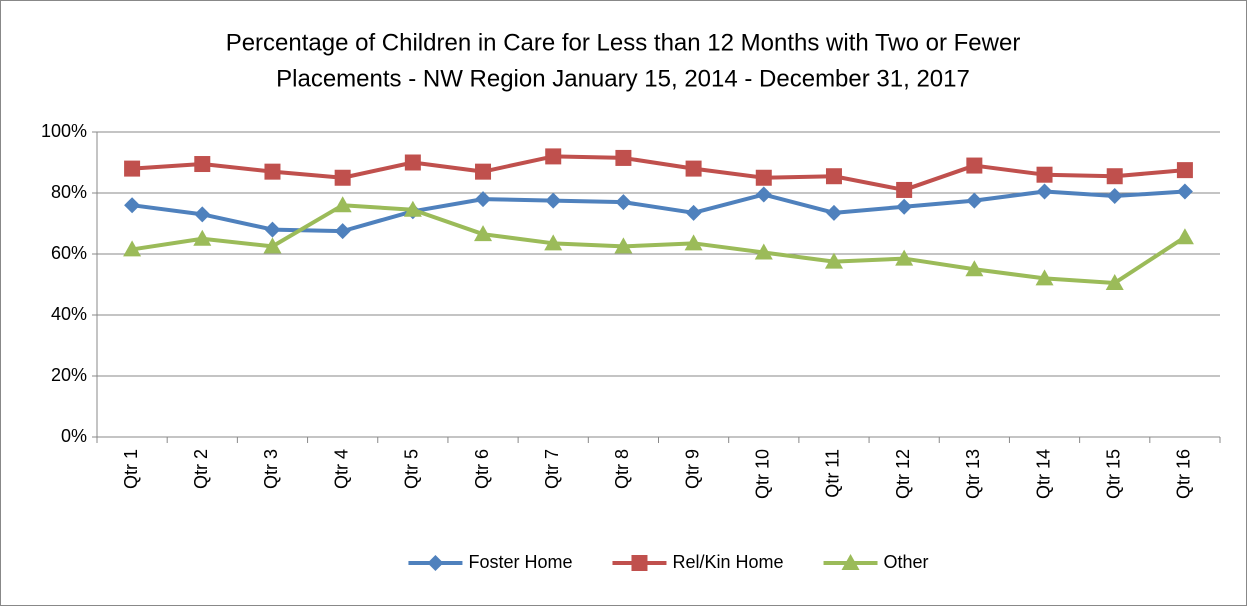 The height and width of the screenshot is (606, 1247). What do you see at coordinates (903, 474) in the screenshot?
I see `x-tick-label: Qtr 12` at bounding box center [903, 474].